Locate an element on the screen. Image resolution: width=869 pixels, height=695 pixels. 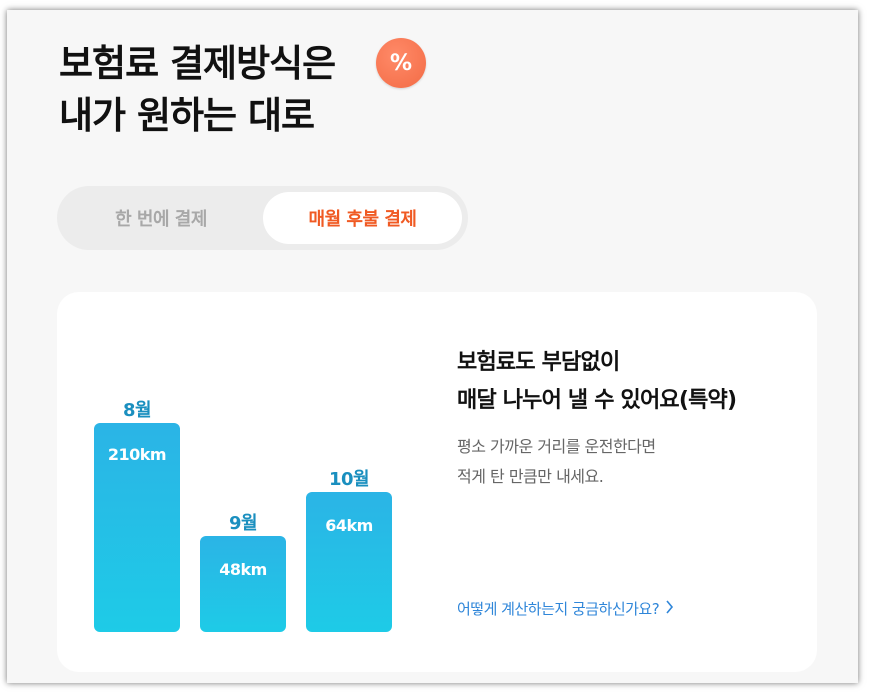
bar-month-label: 10월 is located at coordinates (349, 479).